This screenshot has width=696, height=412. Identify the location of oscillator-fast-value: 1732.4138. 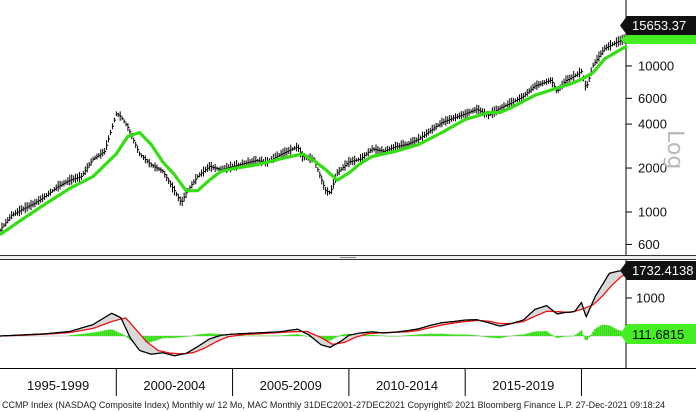
(662, 270).